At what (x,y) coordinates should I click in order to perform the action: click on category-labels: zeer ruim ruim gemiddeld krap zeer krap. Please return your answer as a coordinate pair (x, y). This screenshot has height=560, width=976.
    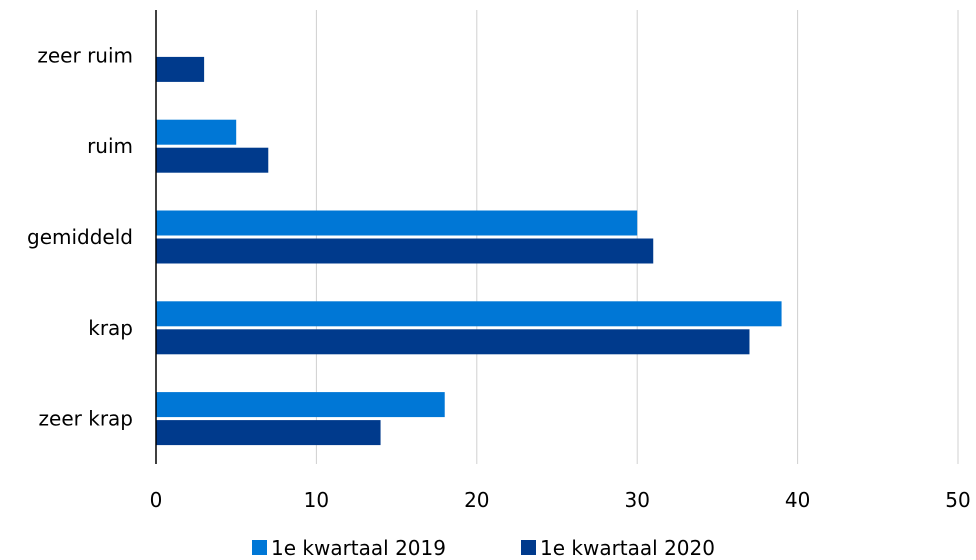
    Looking at the image, I should click on (80, 236).